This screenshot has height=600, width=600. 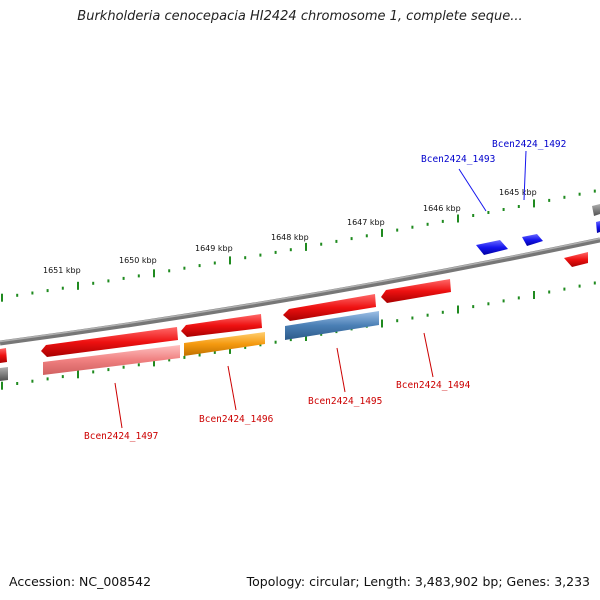 What do you see at coordinates (366, 222) in the screenshot?
I see `scale-label-1647: 1647 kbp` at bounding box center [366, 222].